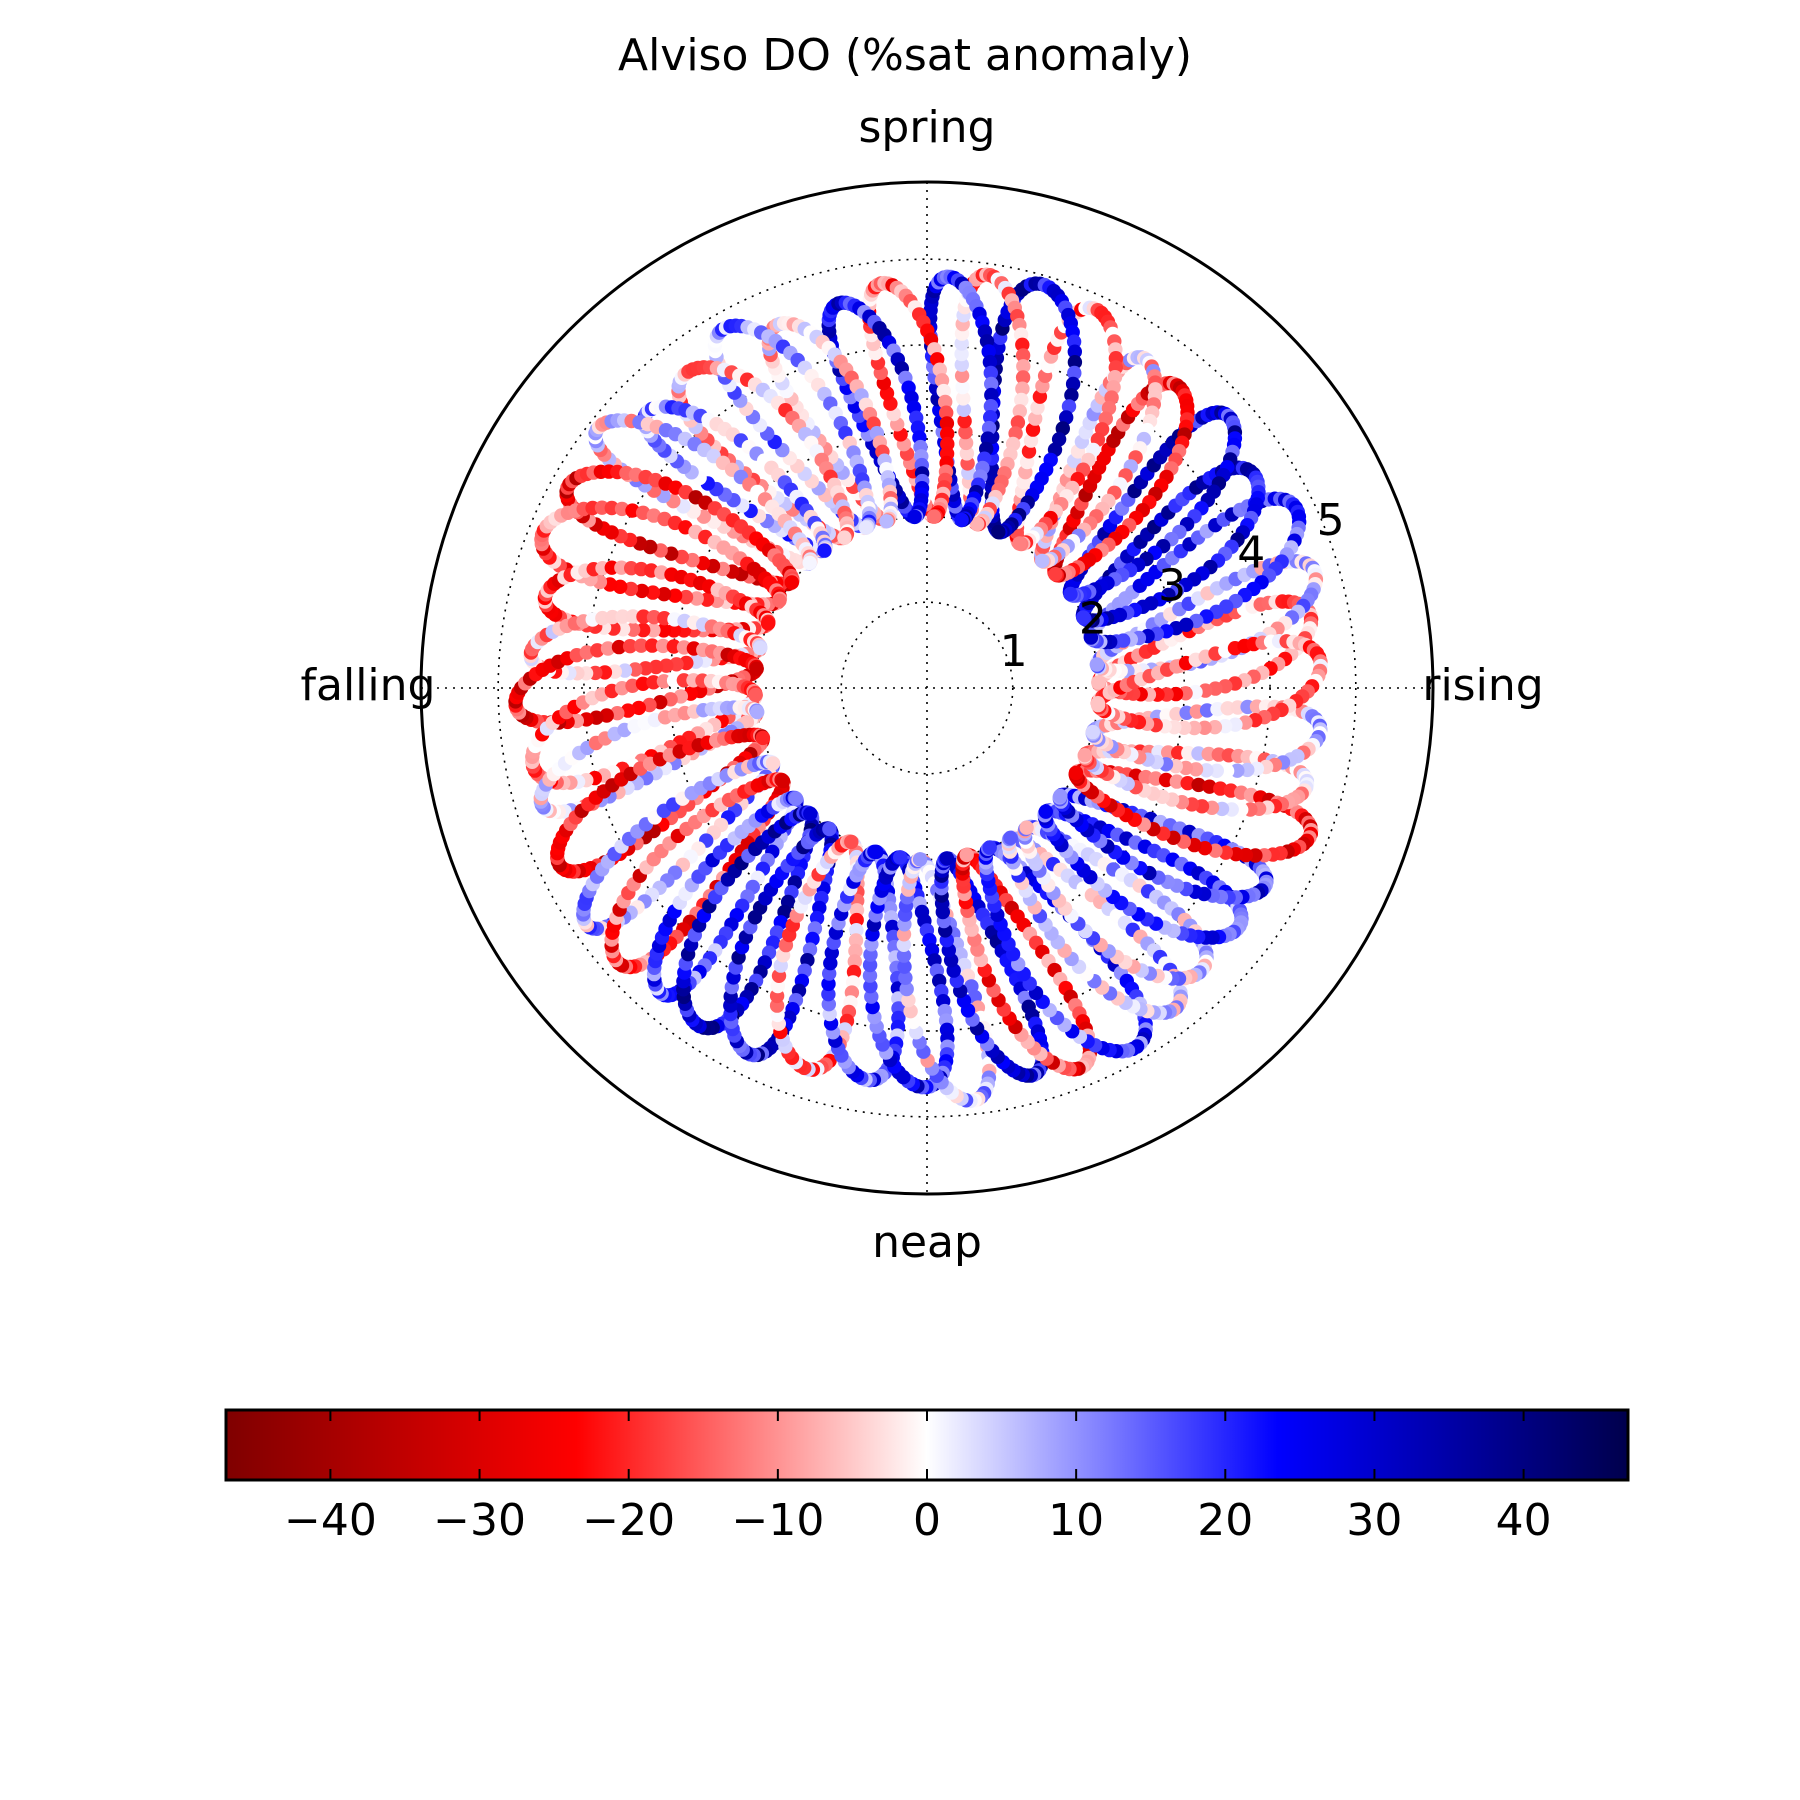 This screenshot has width=1800, height=1800. What do you see at coordinates (1524, 1520) in the screenshot?
I see `colorbar-tick-label: 40` at bounding box center [1524, 1520].